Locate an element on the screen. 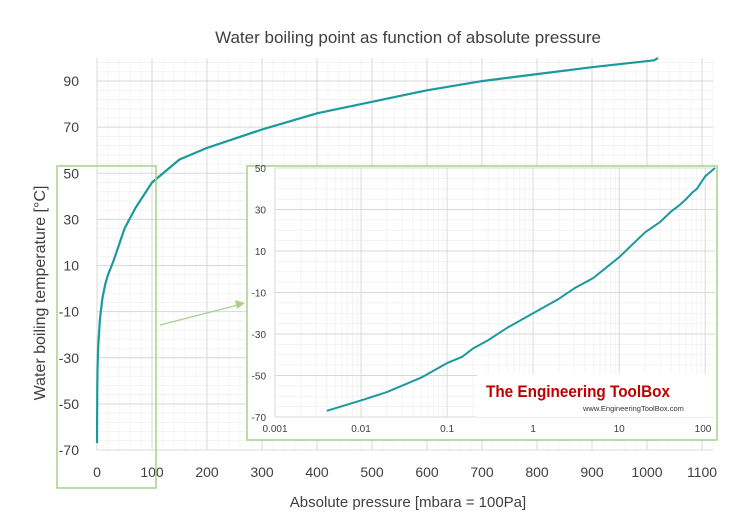 This screenshot has height=523, width=750. inset-y-tick-label: -30 is located at coordinates (259, 335).